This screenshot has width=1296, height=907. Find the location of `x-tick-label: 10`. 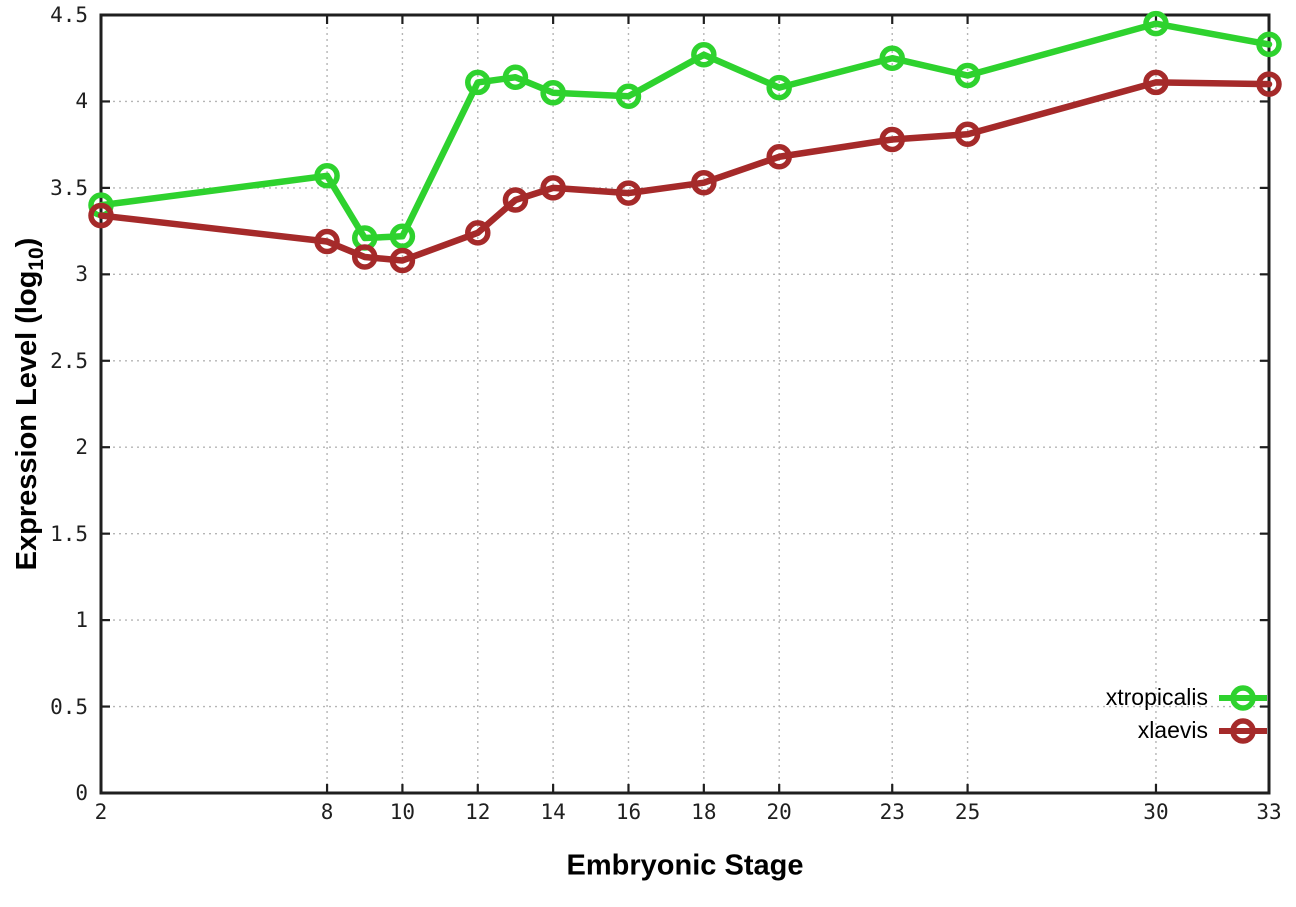

x-tick-label: 10 is located at coordinates (402, 812).